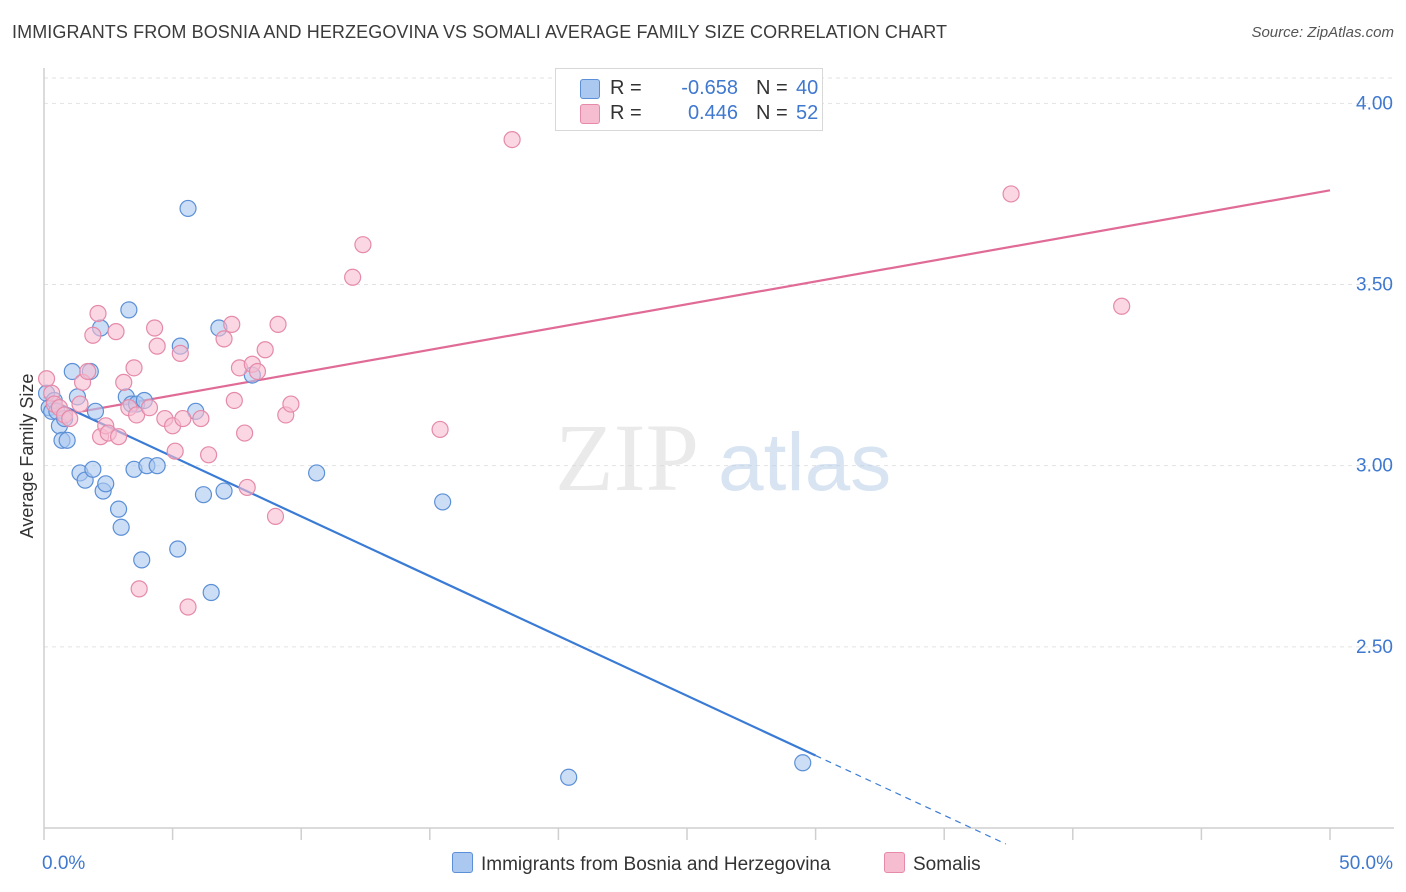 This screenshot has width=1406, height=892. I want to click on watermark: ZIP atlas, so click(723, 457).